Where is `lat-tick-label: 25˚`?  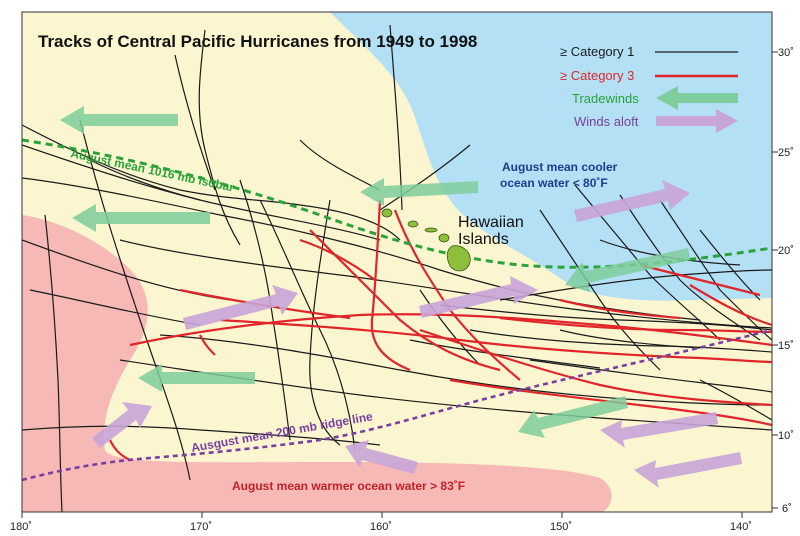 lat-tick-label: 25˚ is located at coordinates (786, 153).